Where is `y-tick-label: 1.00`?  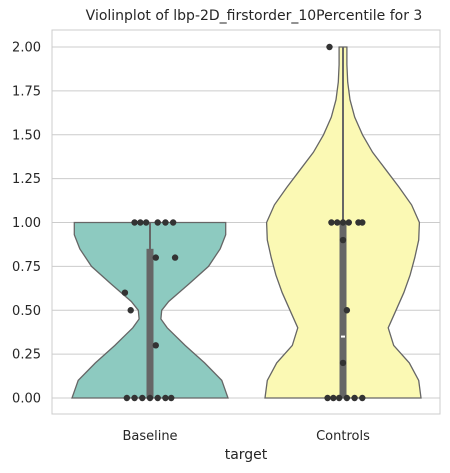 y-tick-label: 1.00 is located at coordinates (26, 223).